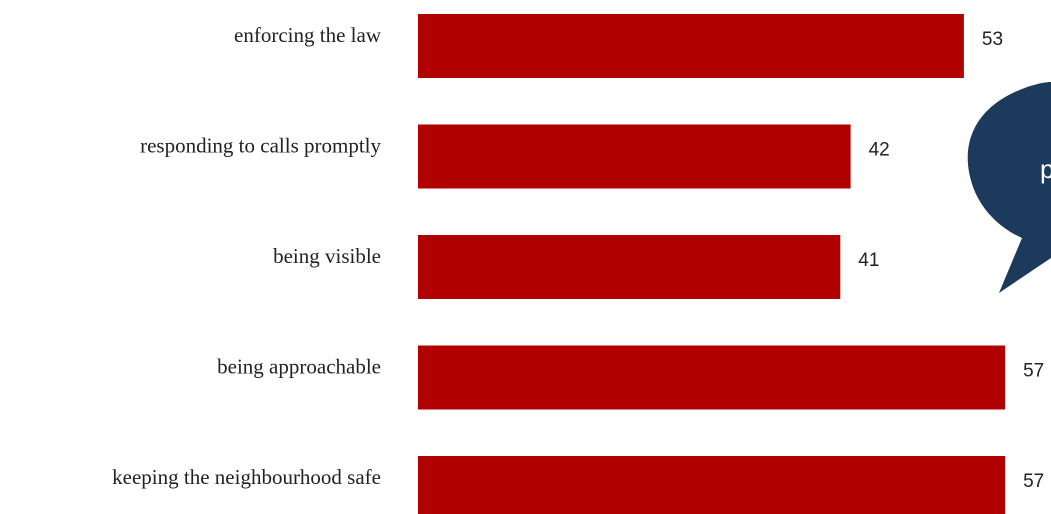 The image size is (1051, 514). I want to click on data-label: 41, so click(868, 260).